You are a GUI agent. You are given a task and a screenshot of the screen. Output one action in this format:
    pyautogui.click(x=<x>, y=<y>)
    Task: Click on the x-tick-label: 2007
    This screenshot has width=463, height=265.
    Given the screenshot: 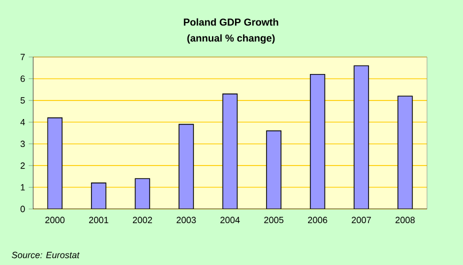 What is the action you would take?
    pyautogui.click(x=361, y=220)
    